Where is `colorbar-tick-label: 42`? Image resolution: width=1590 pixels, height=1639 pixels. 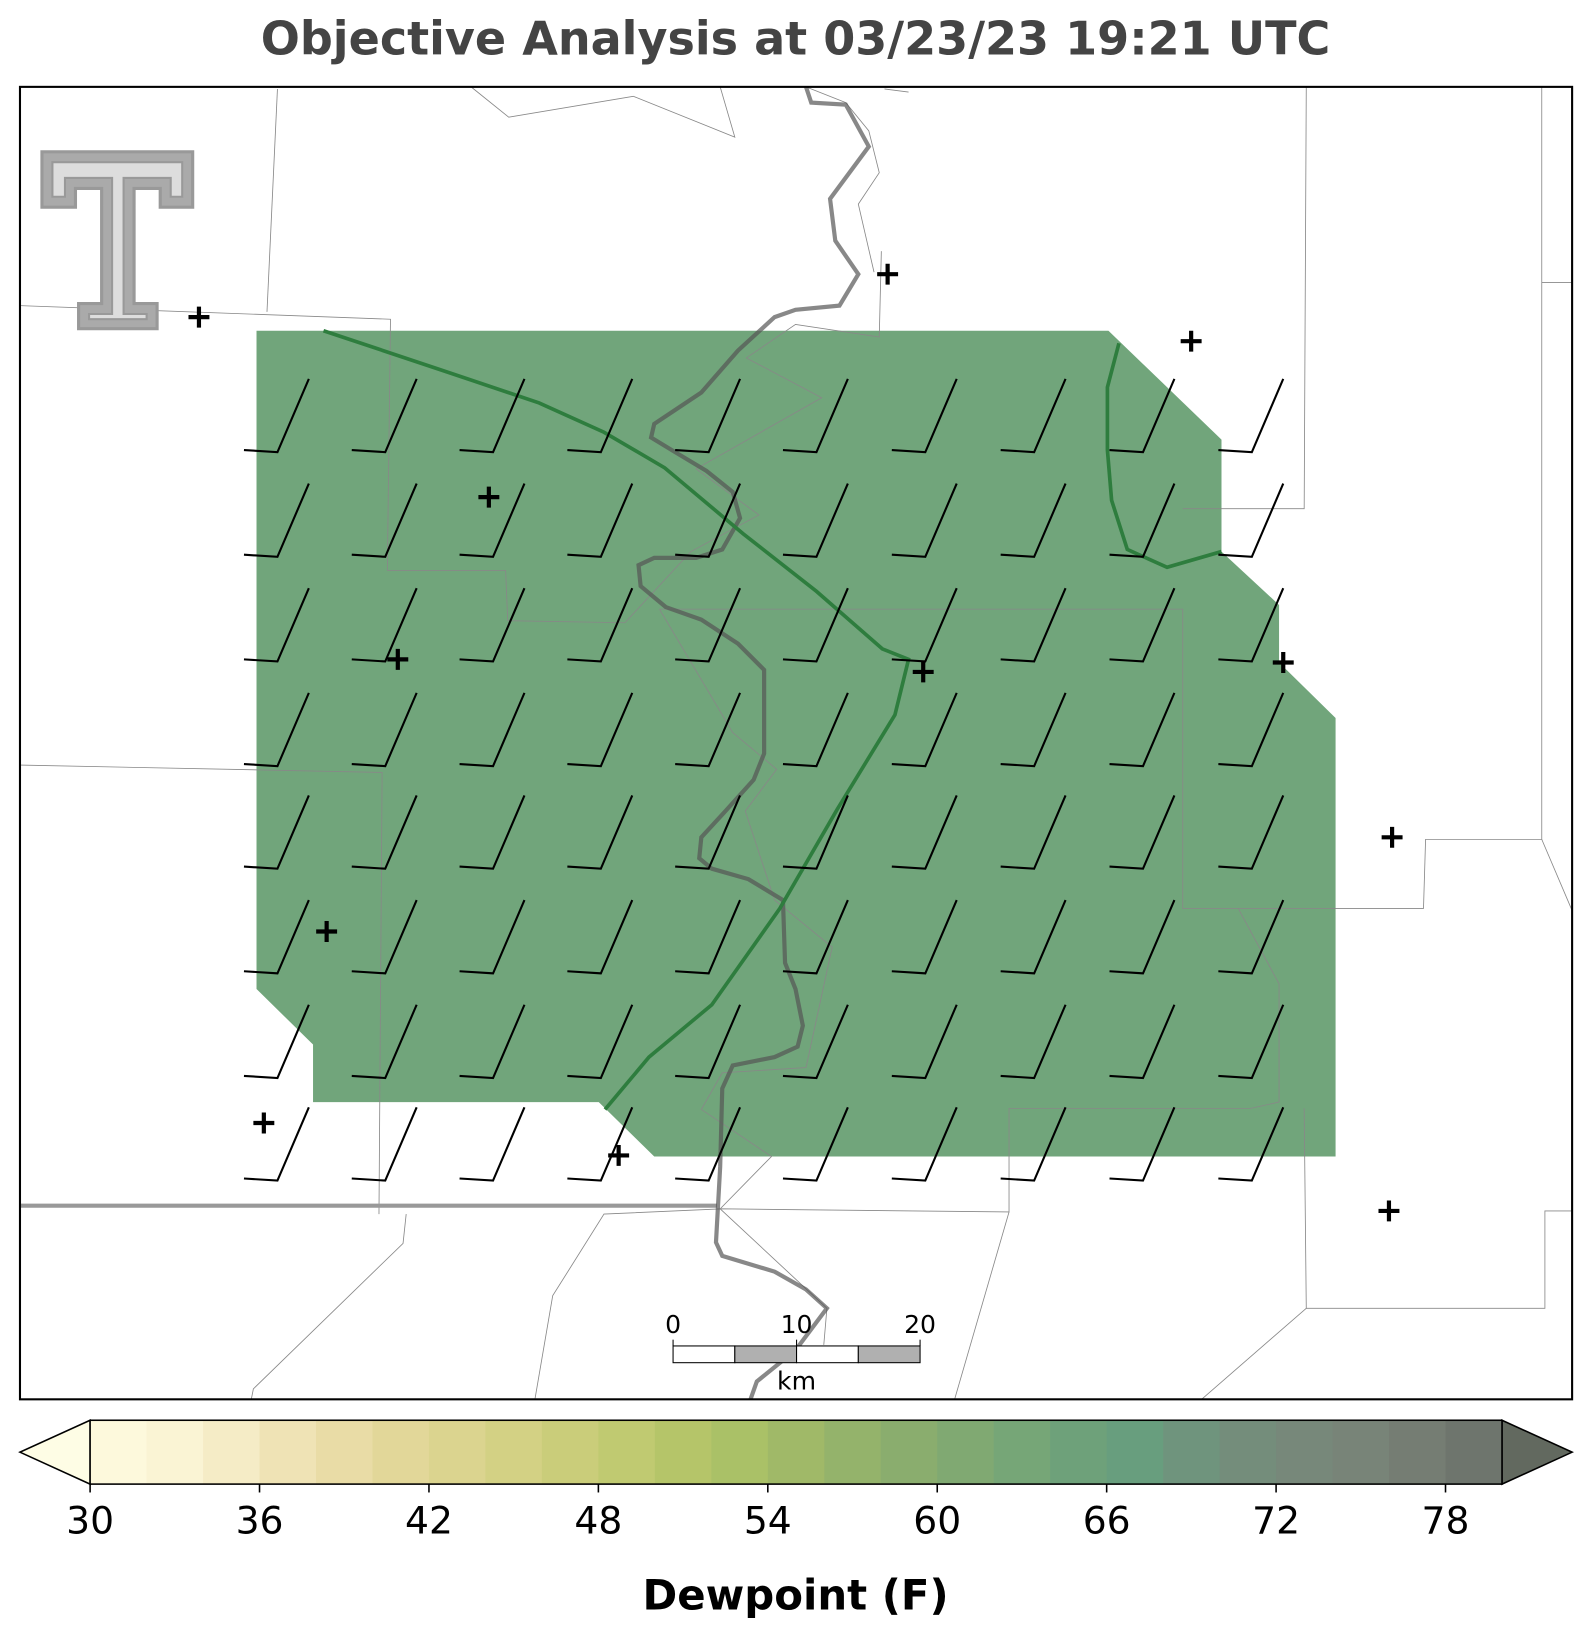 colorbar-tick-label: 42 is located at coordinates (429, 1520).